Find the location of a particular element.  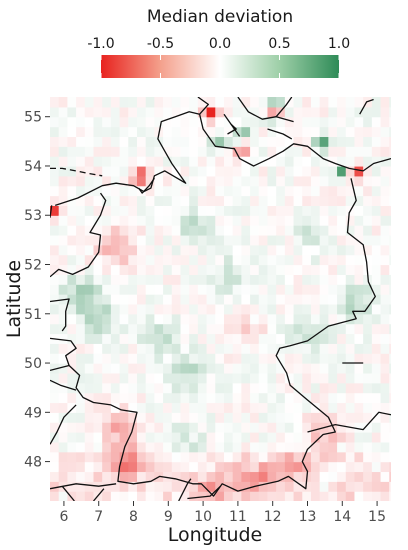

x-tick-label: 8 is located at coordinates (133, 517).